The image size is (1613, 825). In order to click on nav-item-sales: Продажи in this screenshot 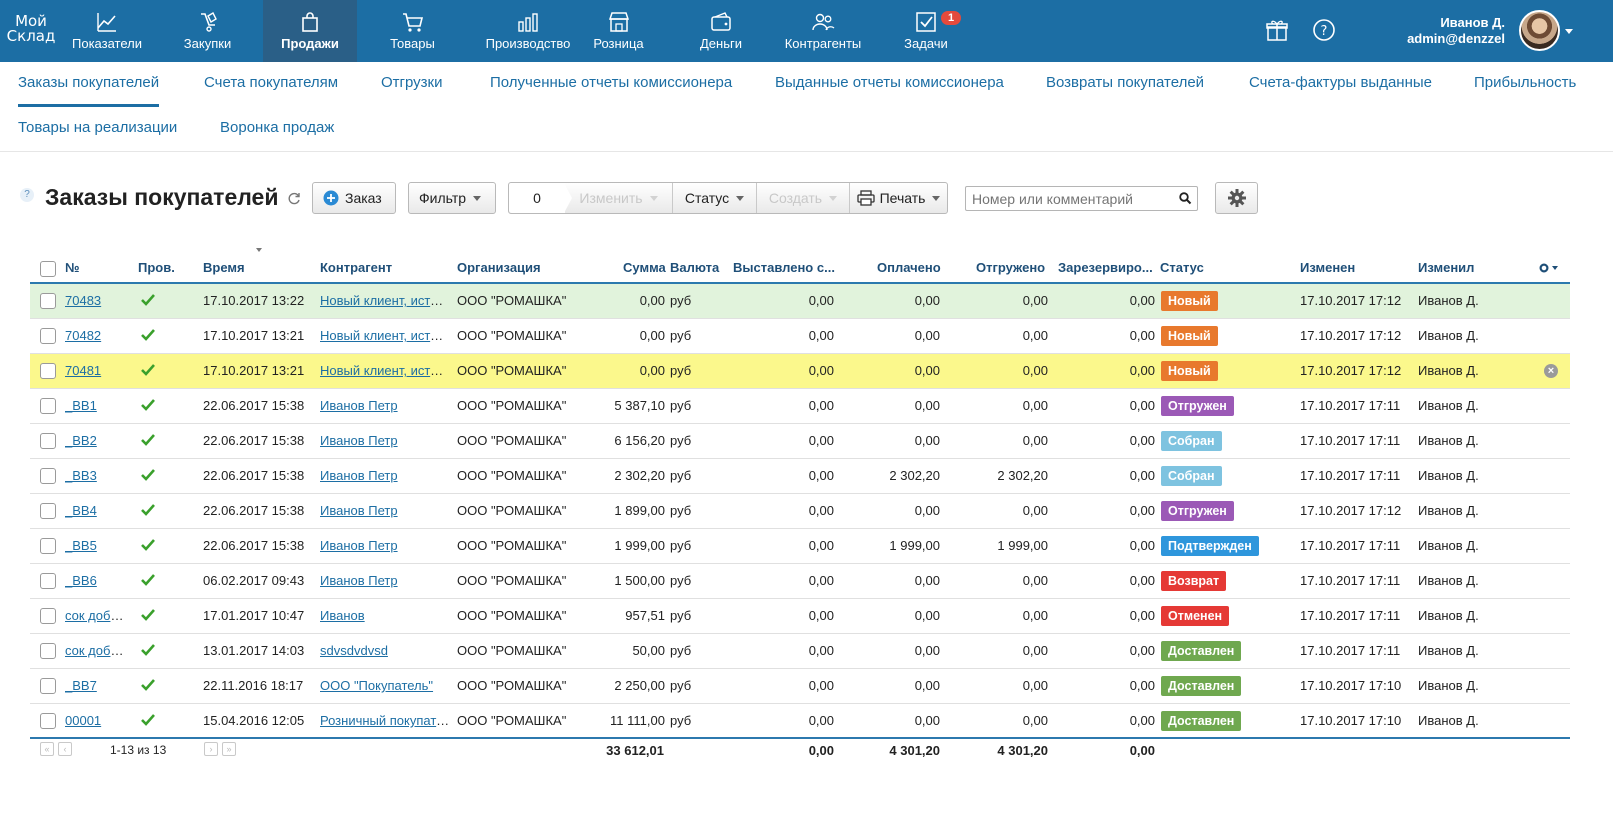, I will do `click(310, 31)`.